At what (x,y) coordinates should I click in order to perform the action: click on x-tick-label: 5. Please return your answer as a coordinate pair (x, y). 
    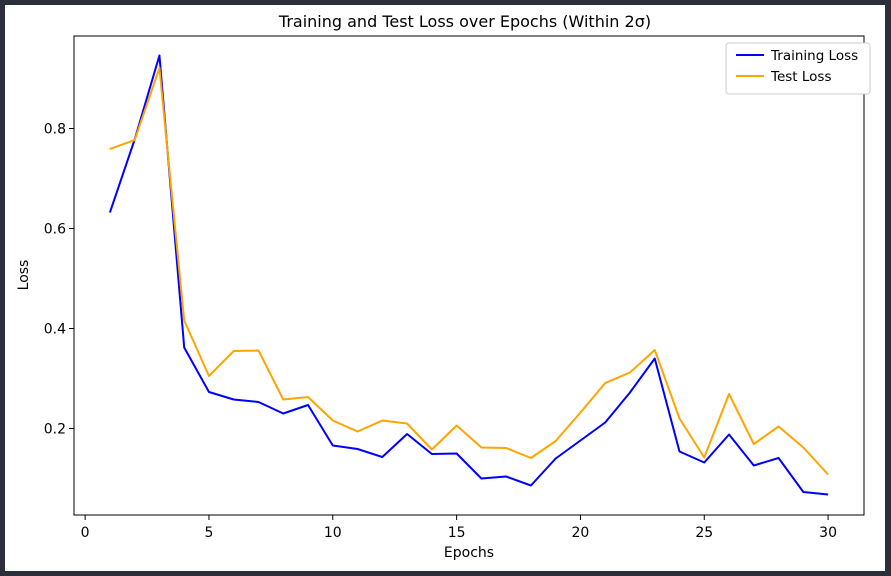
    Looking at the image, I should click on (209, 533).